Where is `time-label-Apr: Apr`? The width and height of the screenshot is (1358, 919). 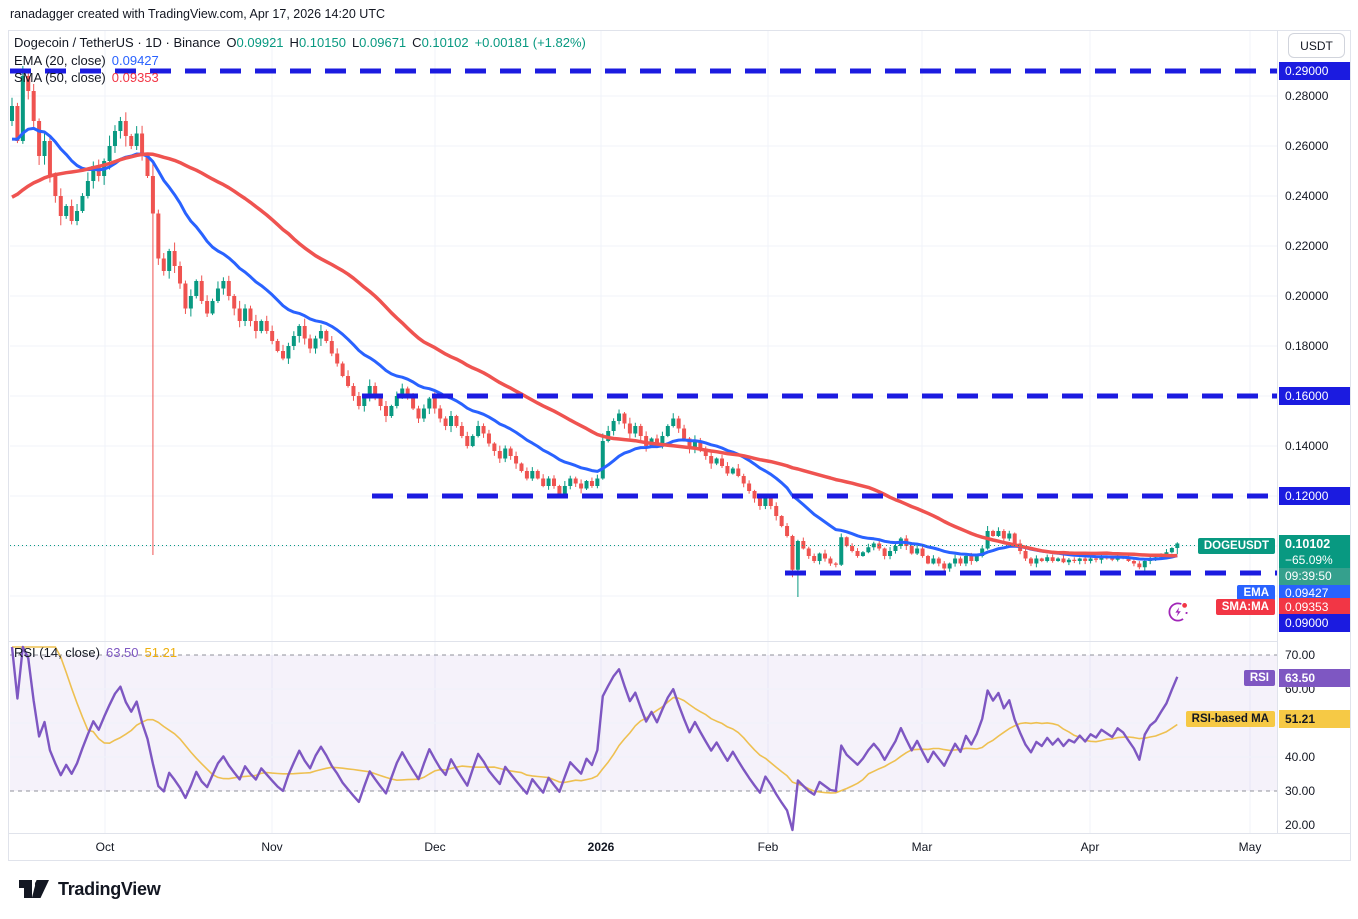 time-label-Apr: Apr is located at coordinates (1090, 847).